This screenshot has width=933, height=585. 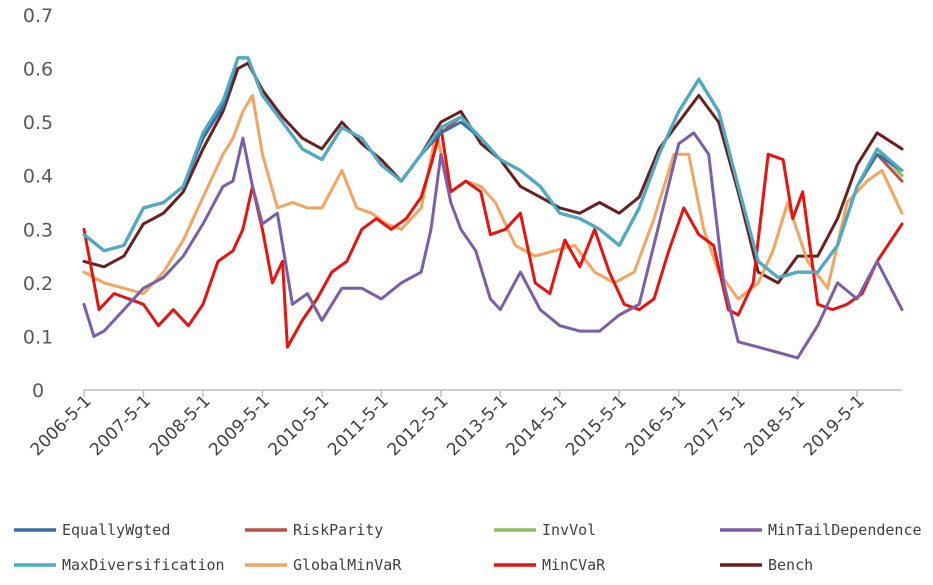 What do you see at coordinates (338, 530) in the screenshot?
I see `legend-label: RiskParity` at bounding box center [338, 530].